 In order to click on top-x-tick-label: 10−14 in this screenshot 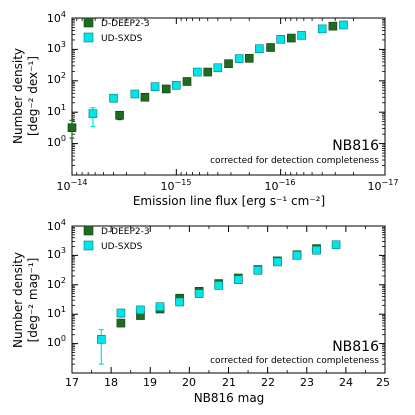, I will do `click(72, 185)`.